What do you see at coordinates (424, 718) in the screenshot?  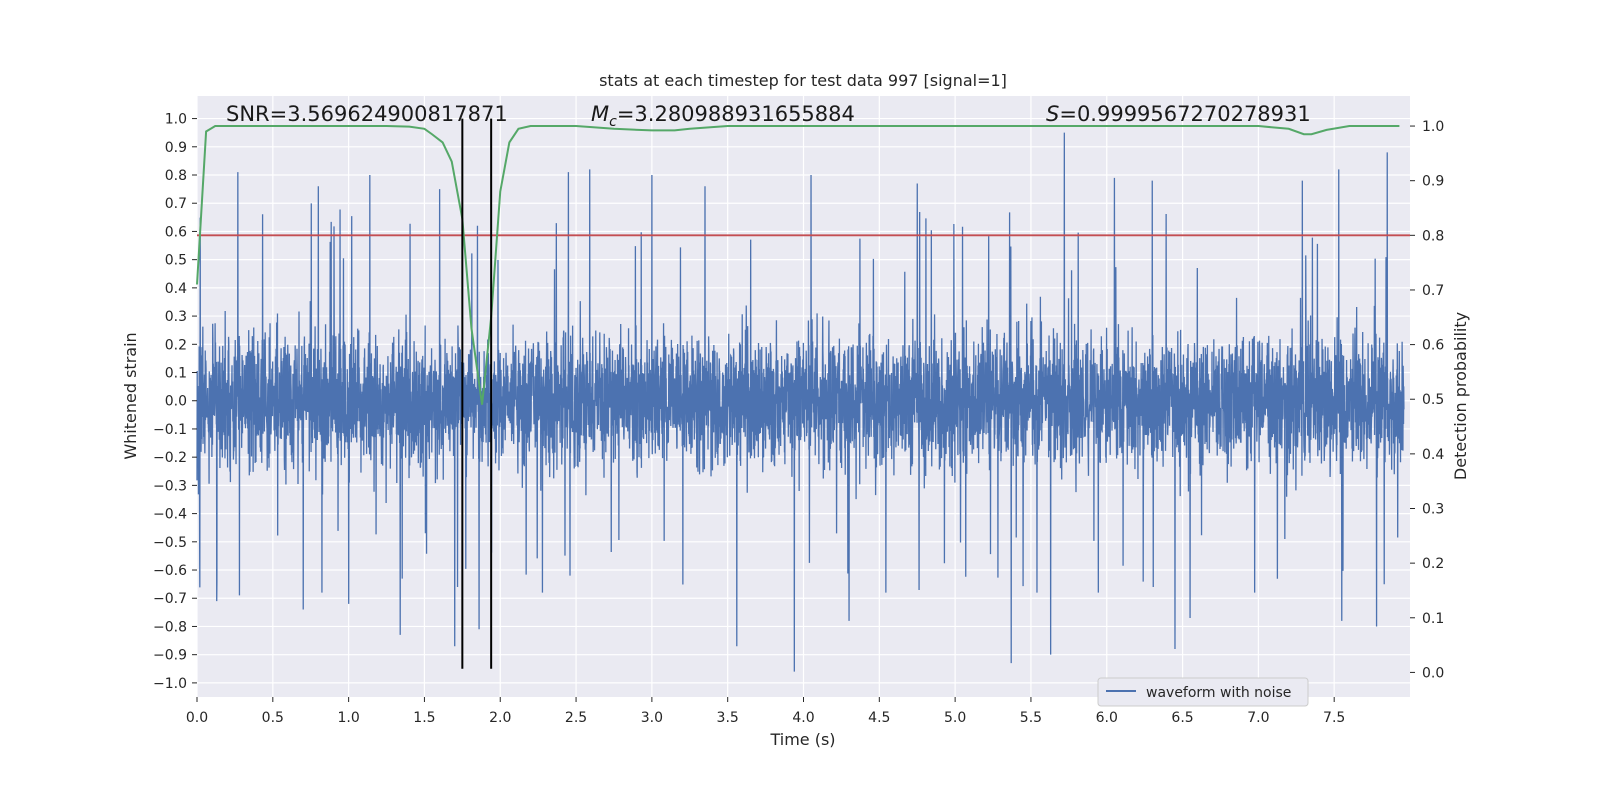 I see `x-tick-label: 1.5` at bounding box center [424, 718].